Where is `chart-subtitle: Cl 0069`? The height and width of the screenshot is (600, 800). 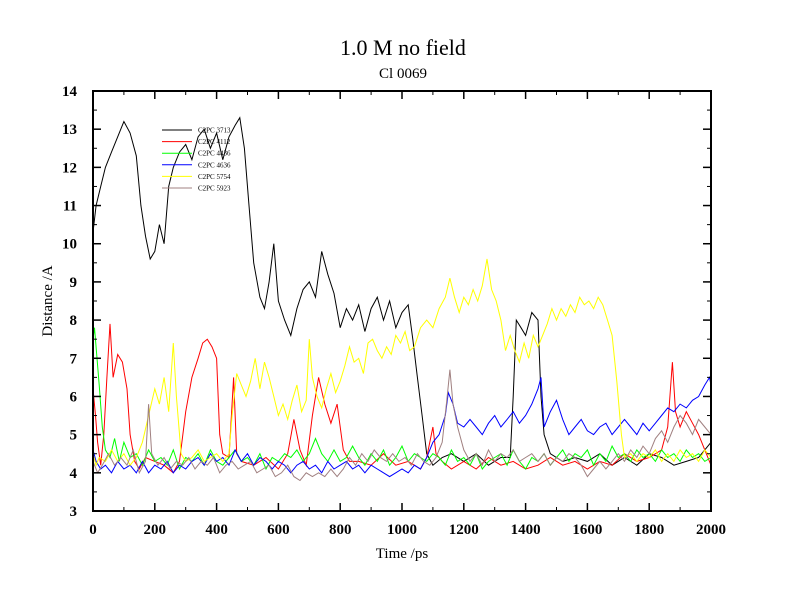 chart-subtitle: Cl 0069 is located at coordinates (403, 74).